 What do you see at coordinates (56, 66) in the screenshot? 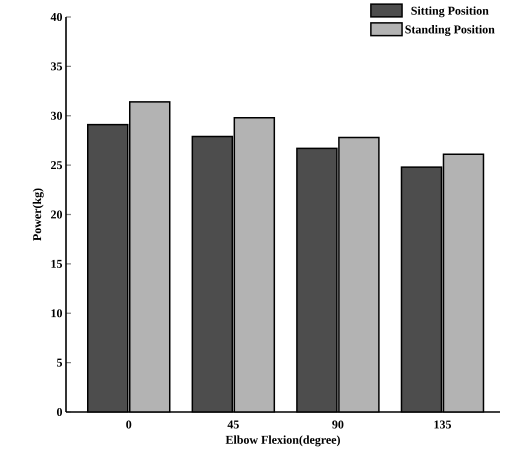
I see `y-tick-label: 35` at bounding box center [56, 66].